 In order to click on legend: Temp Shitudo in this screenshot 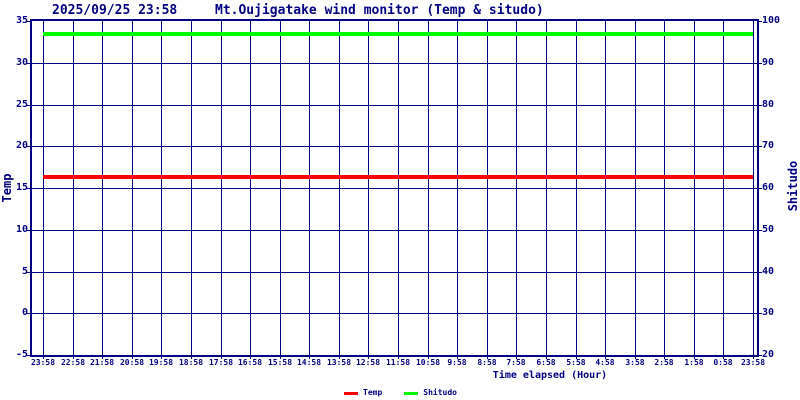, I will do `click(411, 393)`.